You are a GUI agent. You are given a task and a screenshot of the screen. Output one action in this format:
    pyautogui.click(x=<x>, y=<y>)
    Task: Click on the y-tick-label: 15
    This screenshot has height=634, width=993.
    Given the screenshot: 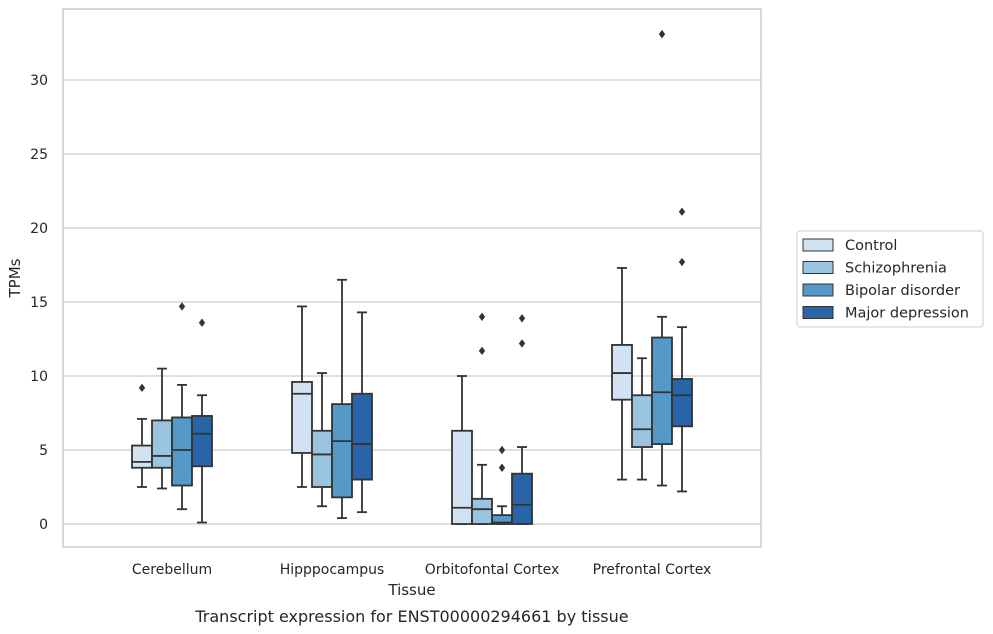 What is the action you would take?
    pyautogui.click(x=39, y=303)
    